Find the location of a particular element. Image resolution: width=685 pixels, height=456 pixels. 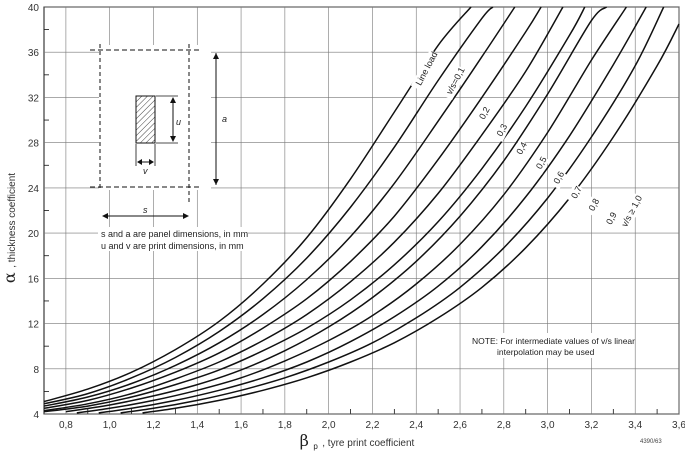

dimension-v-arrow-right is located at coordinates (151, 162).